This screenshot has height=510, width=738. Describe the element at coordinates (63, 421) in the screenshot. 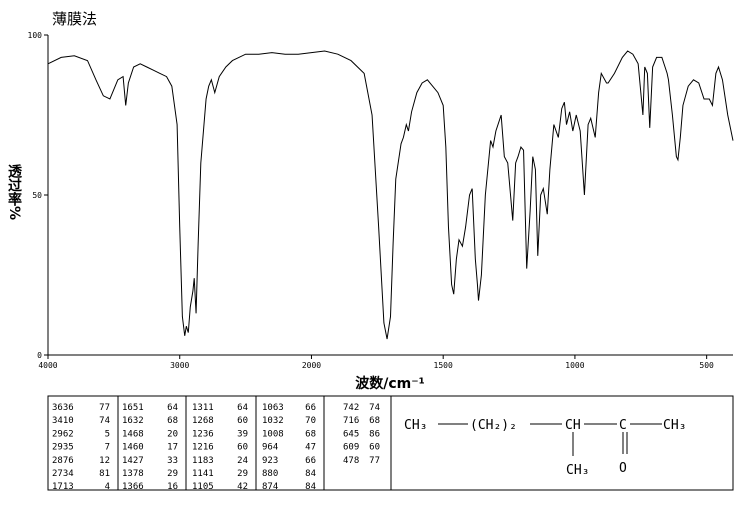

I see `peak-wavenumber: 3410` at that location.